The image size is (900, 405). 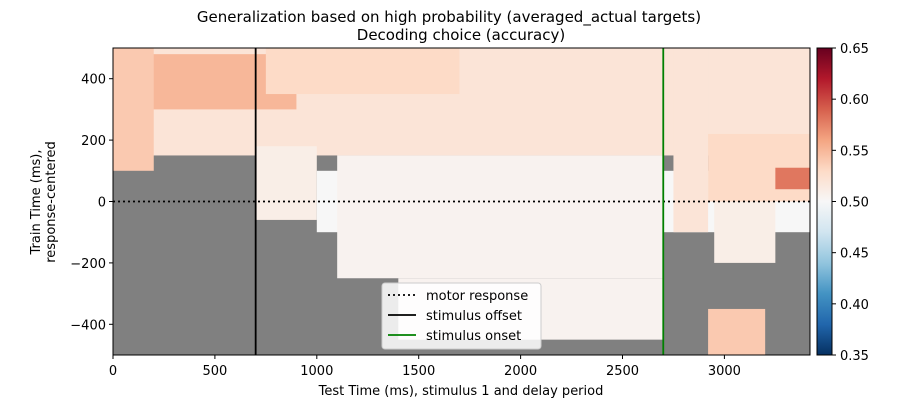 I want to click on y-tick-label: −400, so click(x=88, y=325).